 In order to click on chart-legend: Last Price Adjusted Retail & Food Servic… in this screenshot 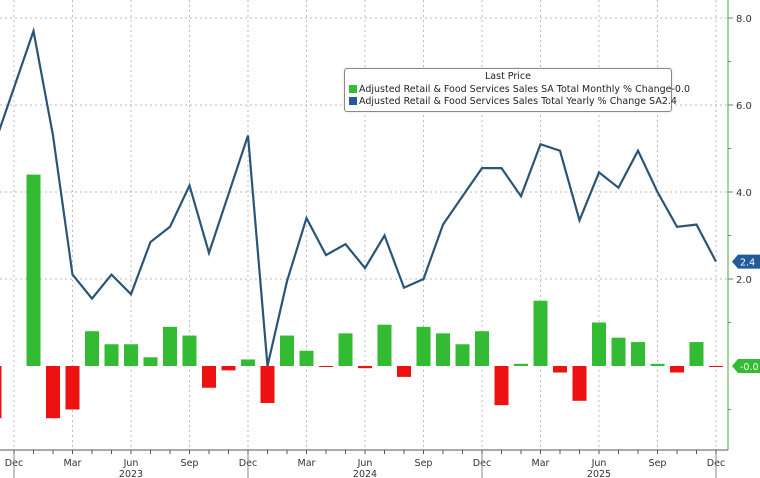, I will do `click(517, 90)`.